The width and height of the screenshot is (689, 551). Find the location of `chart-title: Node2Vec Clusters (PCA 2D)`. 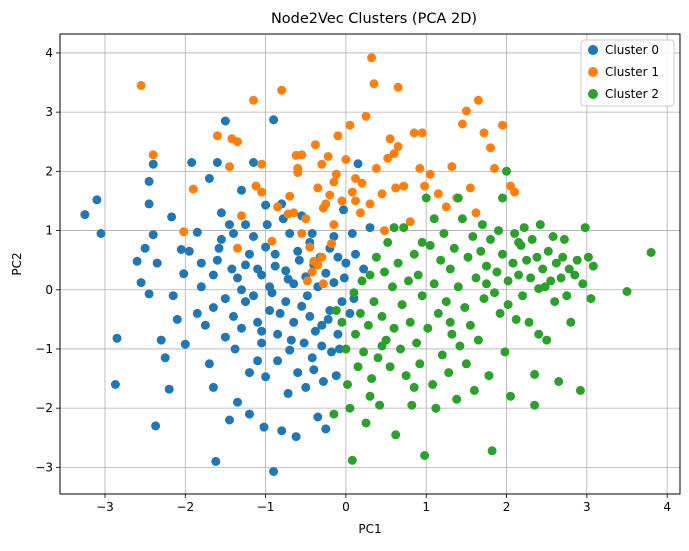

chart-title: Node2Vec Clusters (PCA 2D) is located at coordinates (374, 19).